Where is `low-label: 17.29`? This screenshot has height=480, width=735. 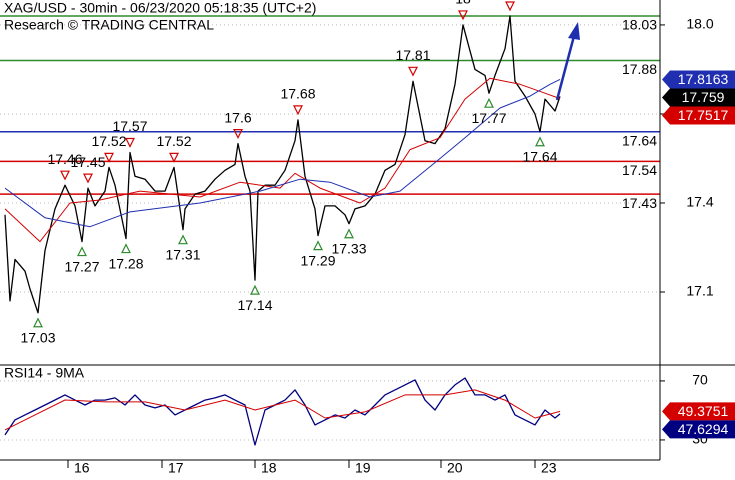
low-label: 17.29 is located at coordinates (317, 260).